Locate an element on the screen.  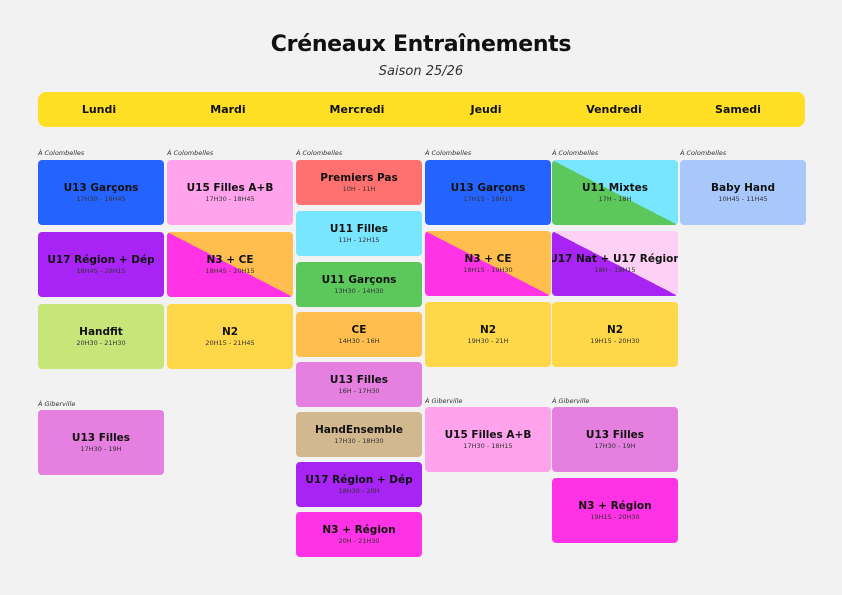
session-title: U11 Filles is located at coordinates (359, 228).